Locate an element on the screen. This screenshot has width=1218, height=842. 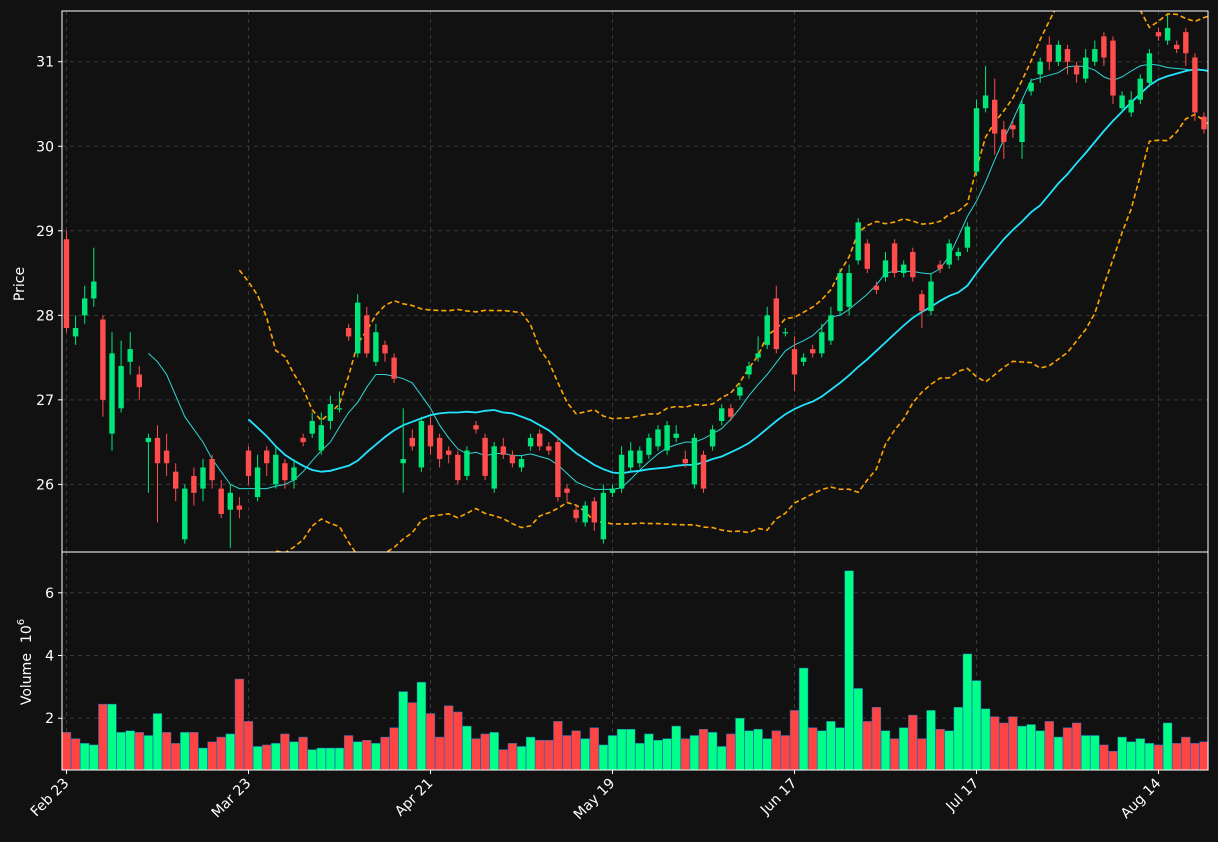
price-tick-label: 28 is located at coordinates (45, 316).